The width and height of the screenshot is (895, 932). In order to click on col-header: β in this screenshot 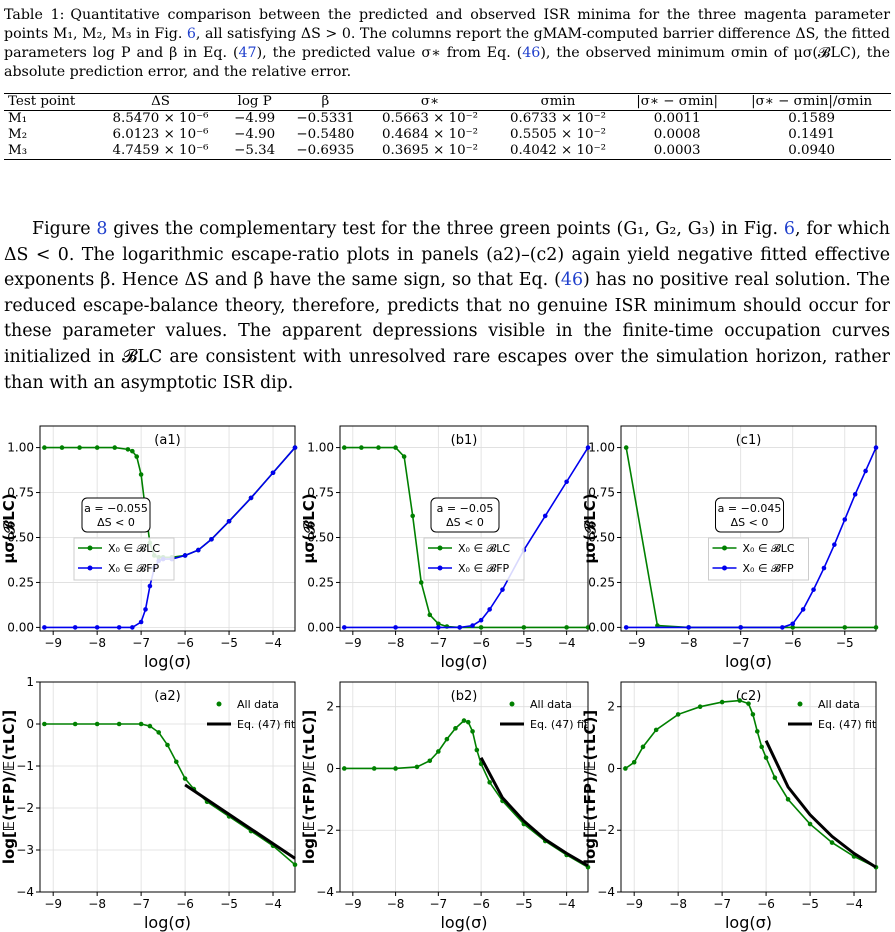, I will do `click(325, 102)`.